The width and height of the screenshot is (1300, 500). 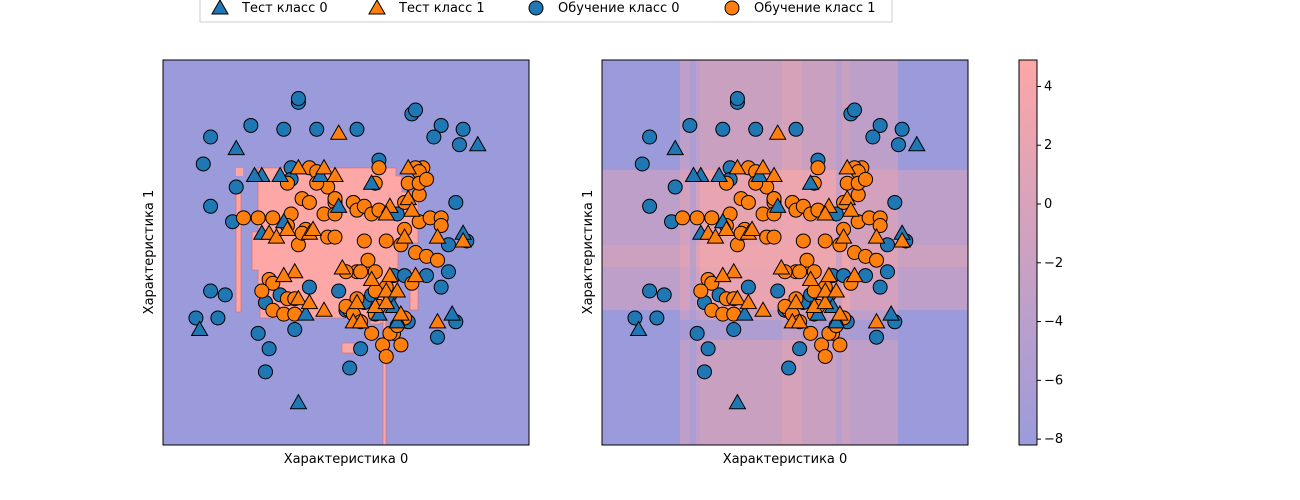 I want to click on scatter-points, so click(x=776, y=250).